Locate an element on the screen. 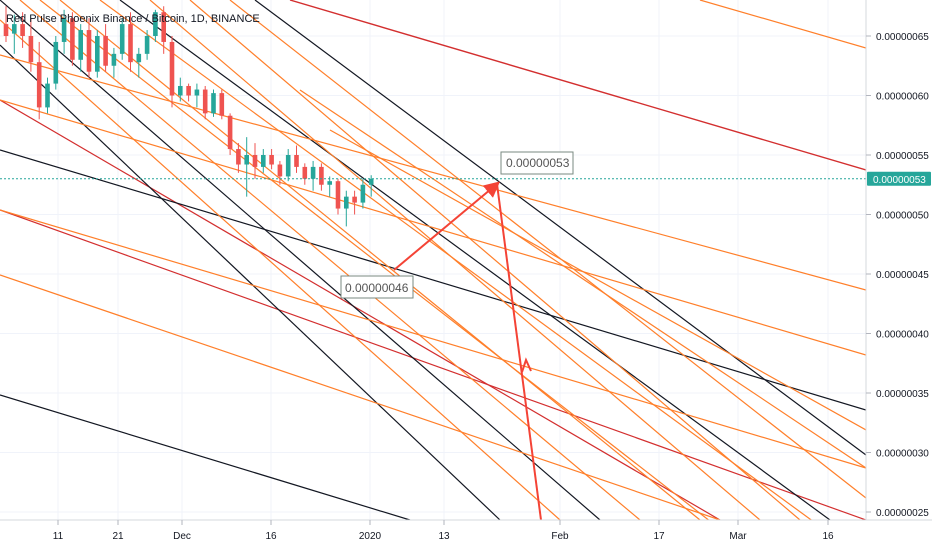  arrow-down is located at coordinates (519, 351).